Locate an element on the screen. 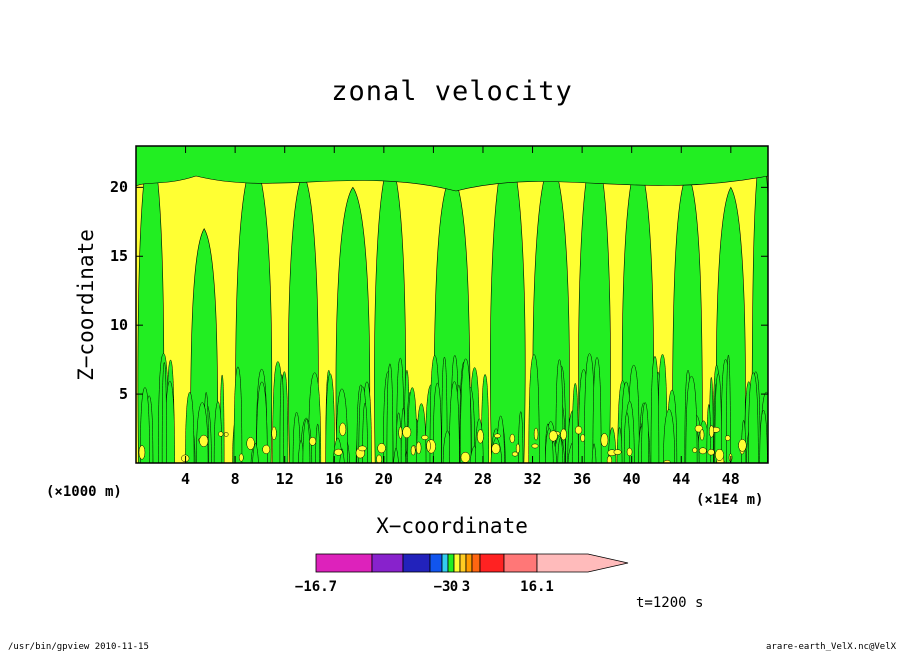  colorbar-label: 0 is located at coordinates (454, 587).